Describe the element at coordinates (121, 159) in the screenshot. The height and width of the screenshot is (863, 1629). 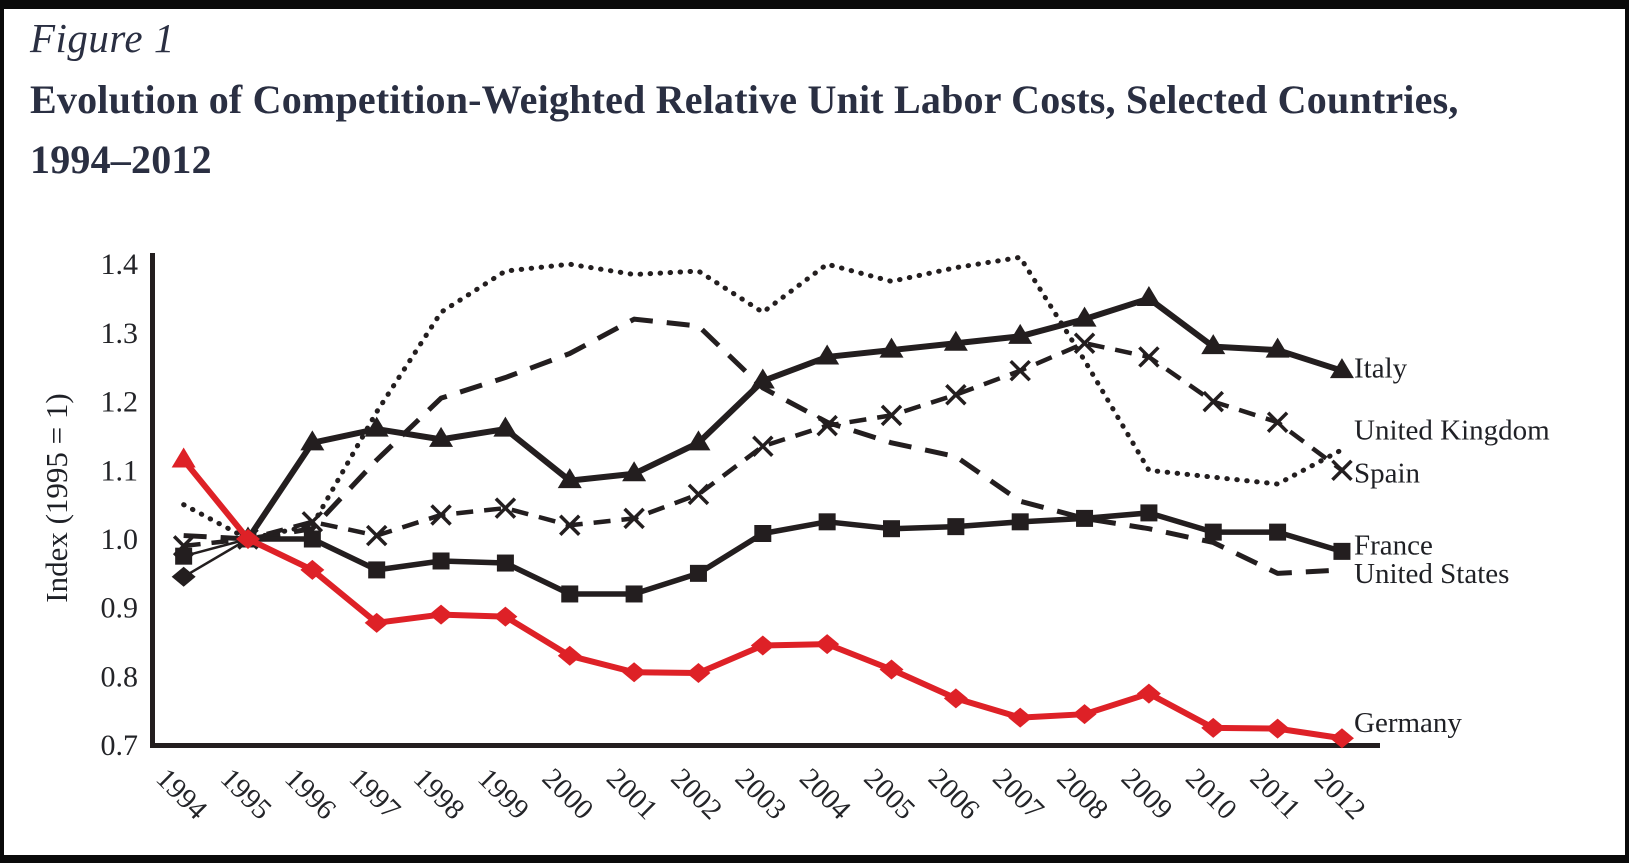
I see `figure-title-line2: 1994–2012` at that location.